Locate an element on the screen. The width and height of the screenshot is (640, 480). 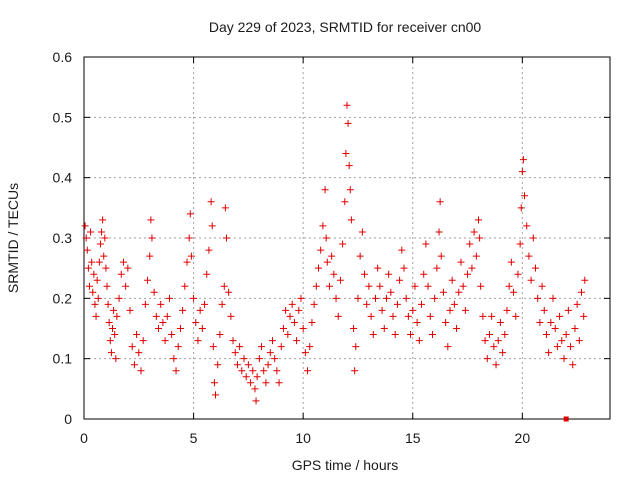
x-tick-label: 5 is located at coordinates (194, 438).